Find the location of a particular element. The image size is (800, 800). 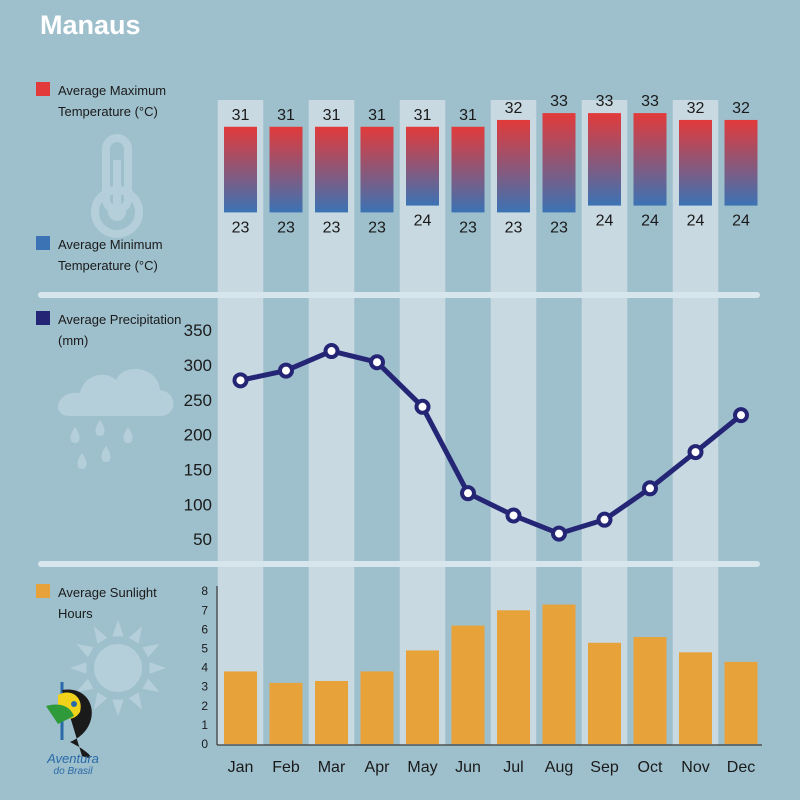

legend-min-temp: Average Minimum Temperature (°C) is located at coordinates (112, 255).